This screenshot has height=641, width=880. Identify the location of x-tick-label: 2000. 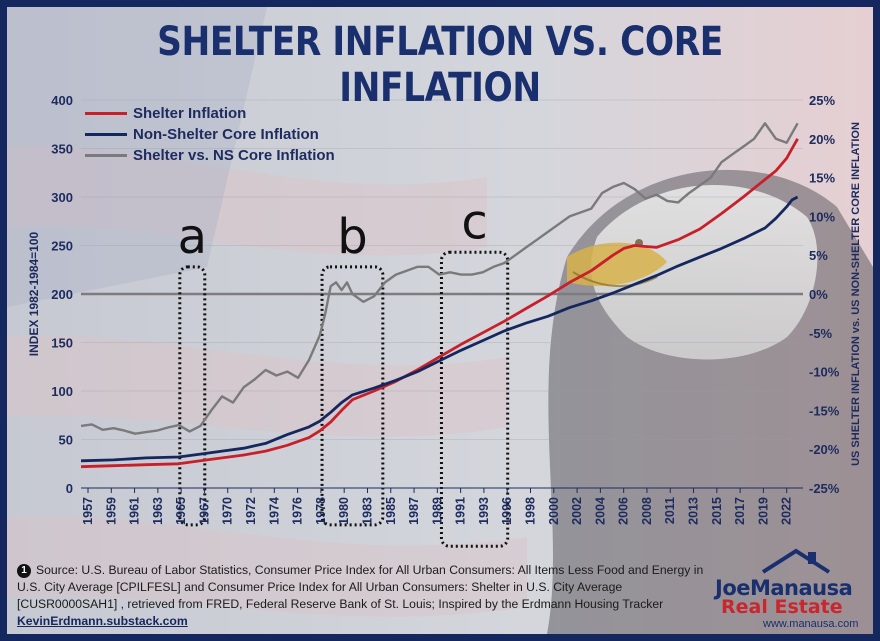
(554, 511).